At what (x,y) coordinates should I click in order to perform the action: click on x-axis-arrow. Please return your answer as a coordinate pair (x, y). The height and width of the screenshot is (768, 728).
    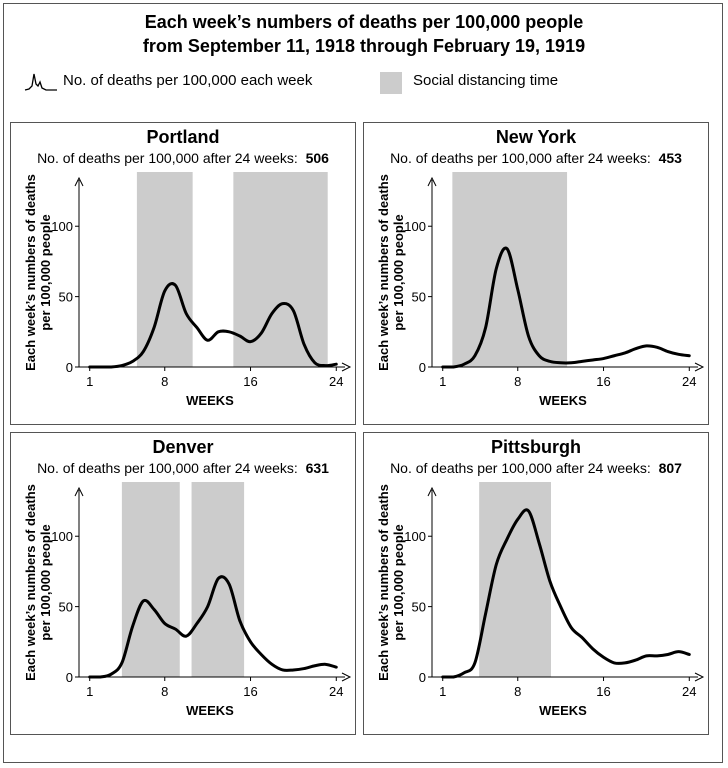
    Looking at the image, I should click on (699, 677).